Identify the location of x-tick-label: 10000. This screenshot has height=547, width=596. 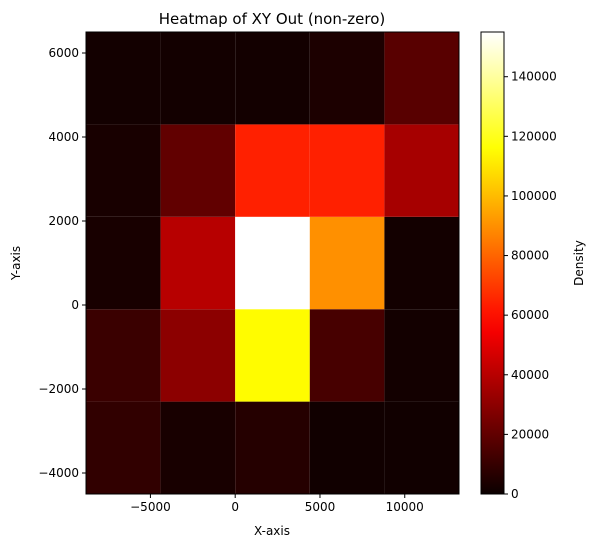
(405, 507).